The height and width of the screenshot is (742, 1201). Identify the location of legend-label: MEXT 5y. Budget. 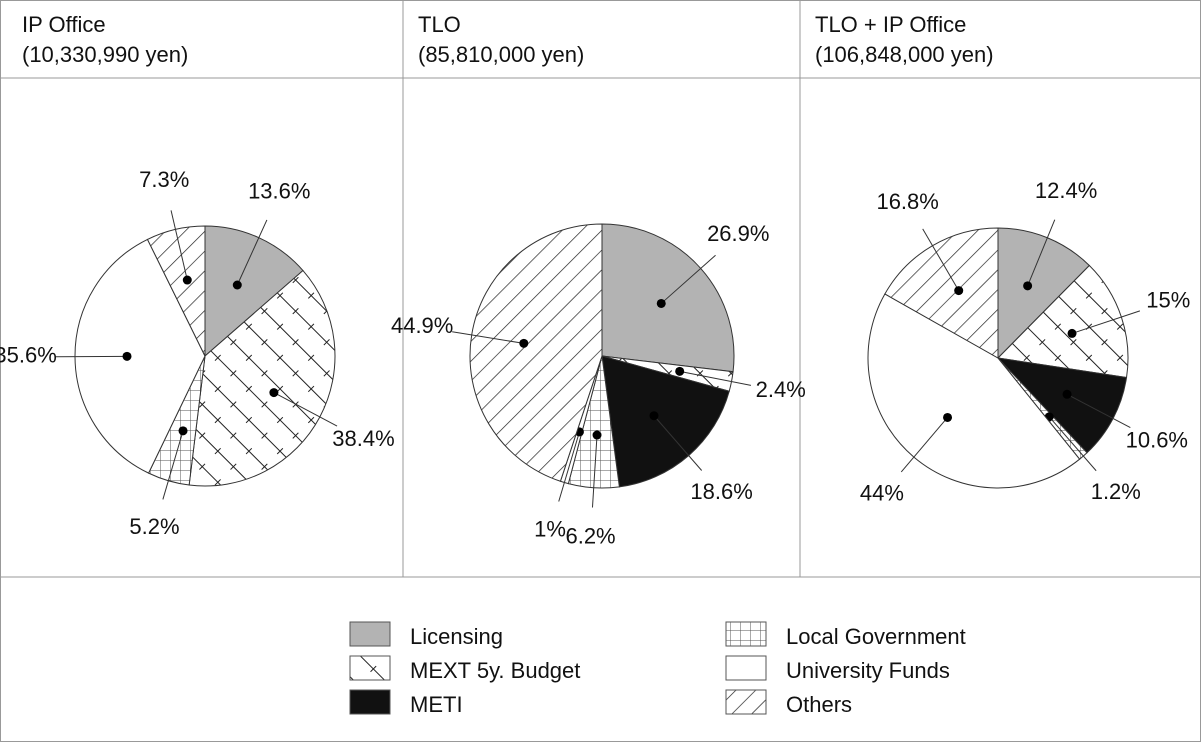
(495, 670).